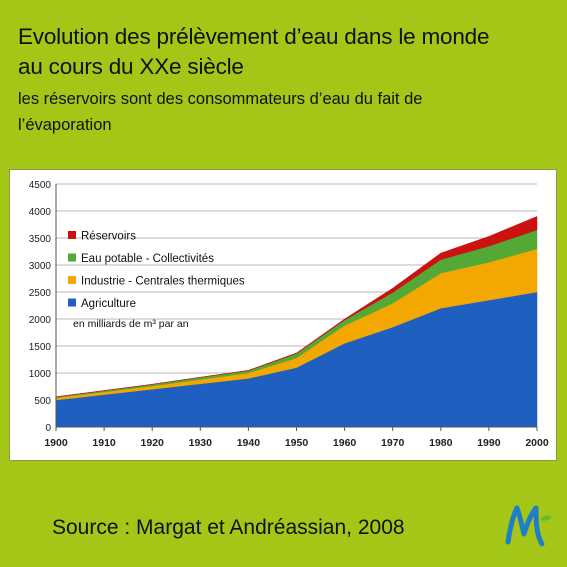 The height and width of the screenshot is (567, 567). Describe the element at coordinates (48, 428) in the screenshot. I see `y-tick-label: 0` at that location.